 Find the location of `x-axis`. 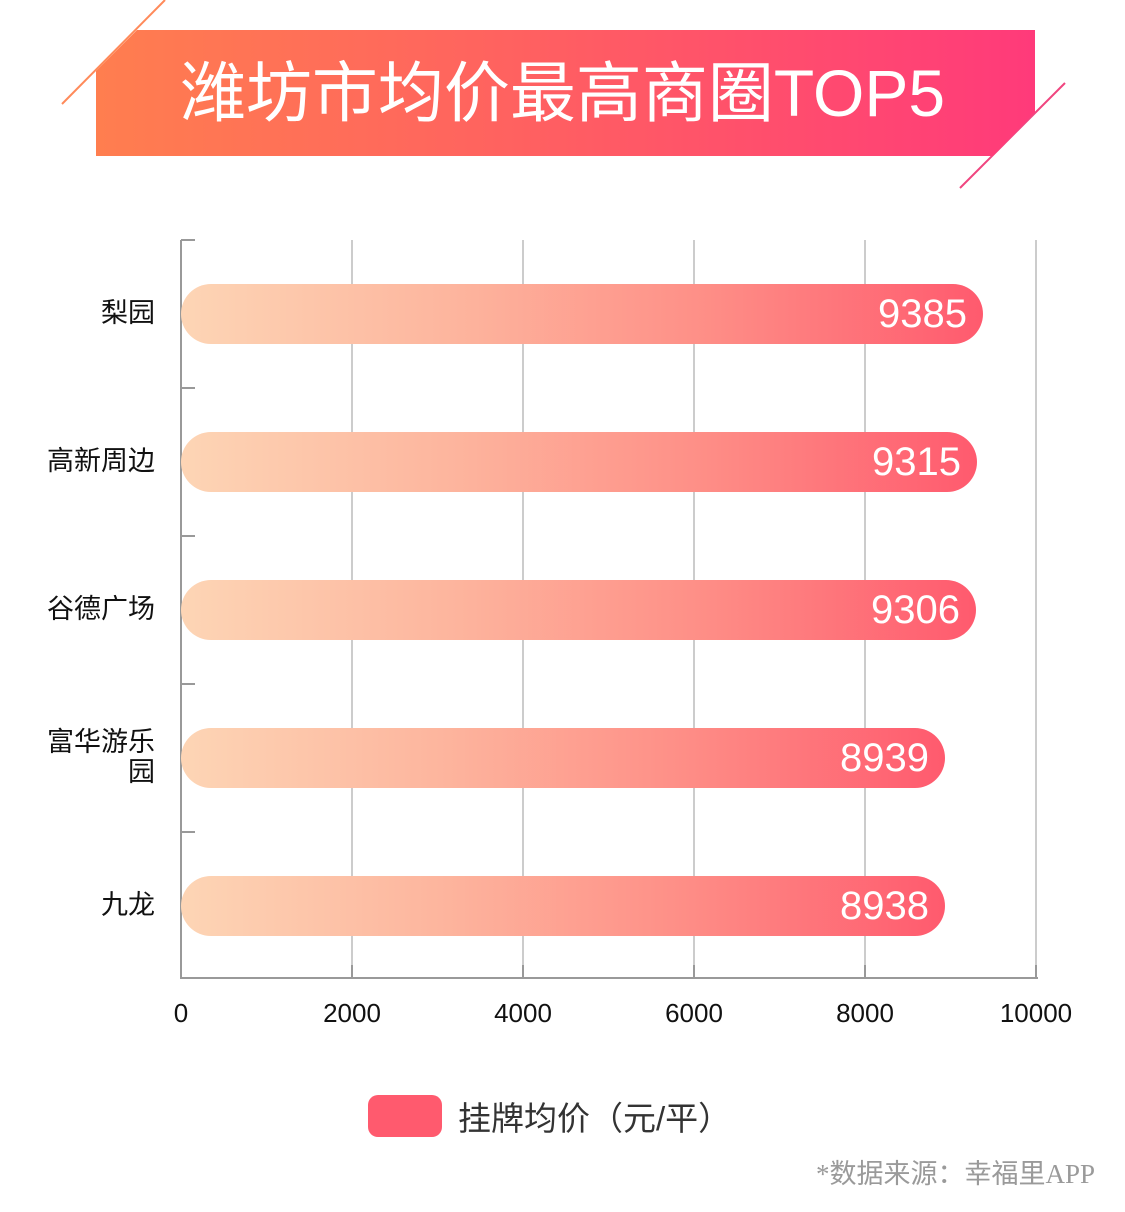

x-axis is located at coordinates (609, 978).